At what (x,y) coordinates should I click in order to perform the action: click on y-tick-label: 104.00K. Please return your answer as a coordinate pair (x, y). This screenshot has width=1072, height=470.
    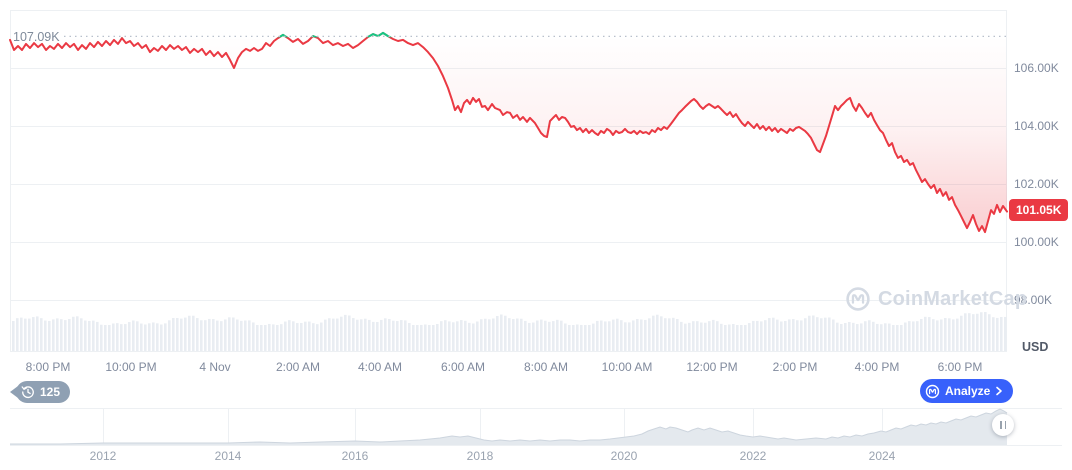
    Looking at the image, I should click on (1036, 126).